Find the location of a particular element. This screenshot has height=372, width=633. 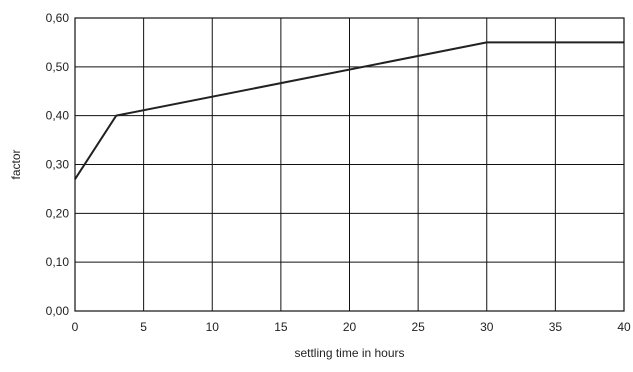

y-tick-label: 0,60 is located at coordinates (58, 18).